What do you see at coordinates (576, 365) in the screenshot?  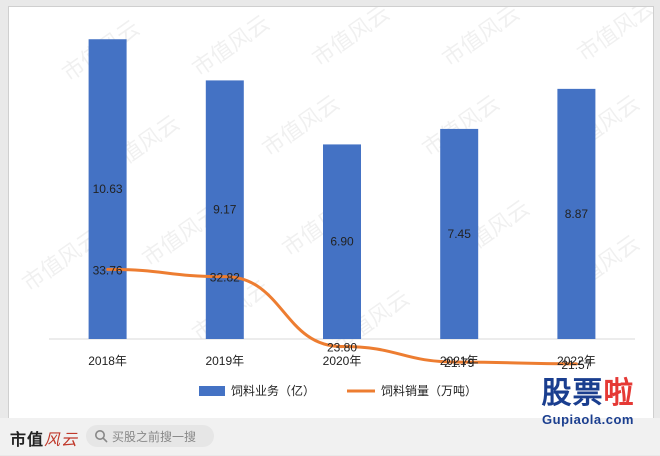 I see `line-data-label: 21.57` at bounding box center [576, 365].